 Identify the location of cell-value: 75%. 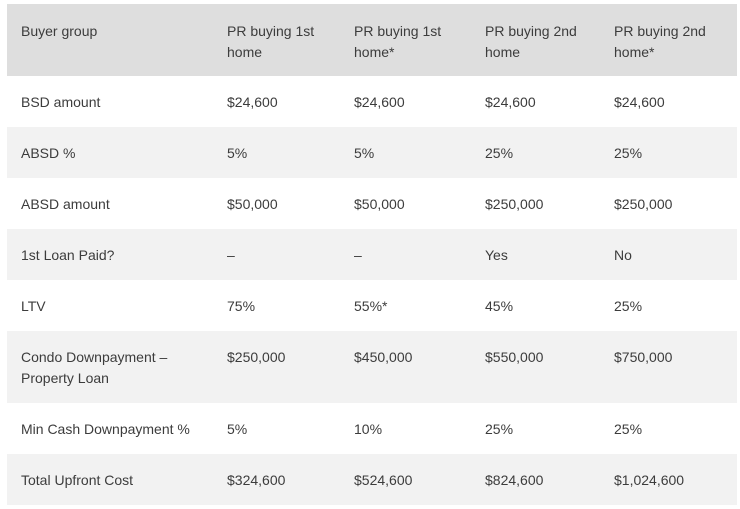
(241, 306).